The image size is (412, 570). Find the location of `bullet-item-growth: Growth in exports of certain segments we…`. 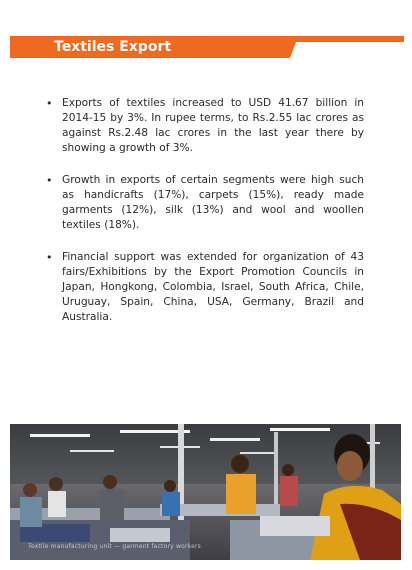

bullet-item-growth: Growth in exports of certain segments we… is located at coordinates (203, 203).